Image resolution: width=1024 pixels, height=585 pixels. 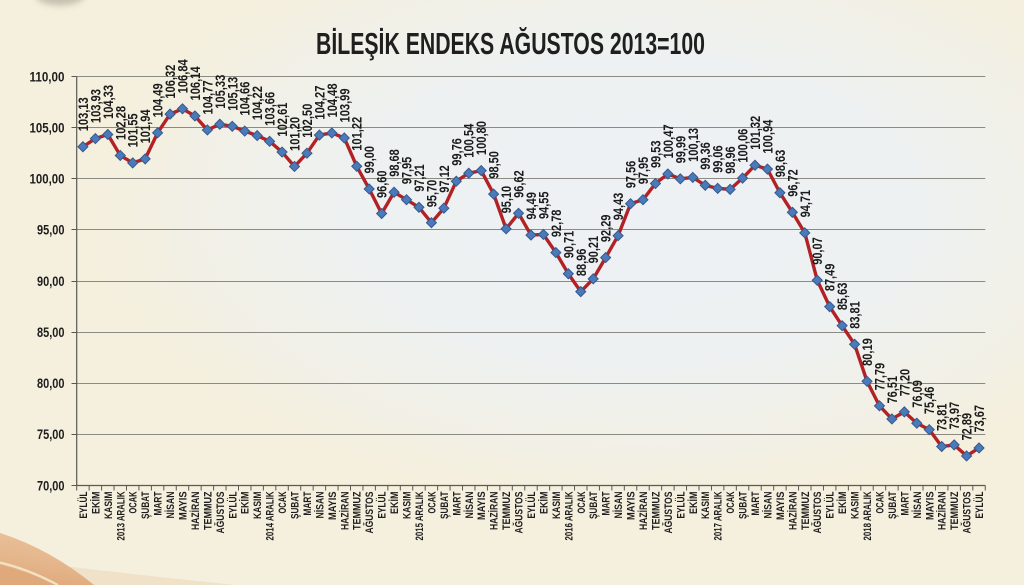 What do you see at coordinates (51, 434) in the screenshot?
I see `svg-text: 75,00` at bounding box center [51, 434].